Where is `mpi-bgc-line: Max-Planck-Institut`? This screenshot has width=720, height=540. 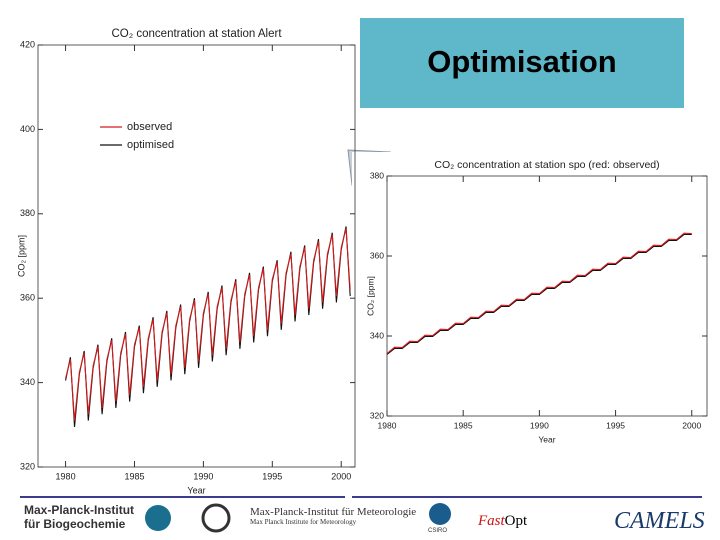
mpi-bgc-line: Max-Planck-Institut is located at coordinates (79, 510).